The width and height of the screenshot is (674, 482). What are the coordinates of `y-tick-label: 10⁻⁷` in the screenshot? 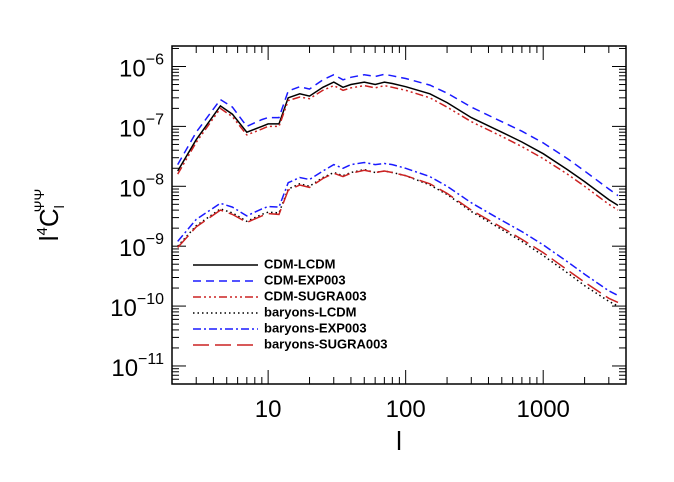 It's located at (141, 126).